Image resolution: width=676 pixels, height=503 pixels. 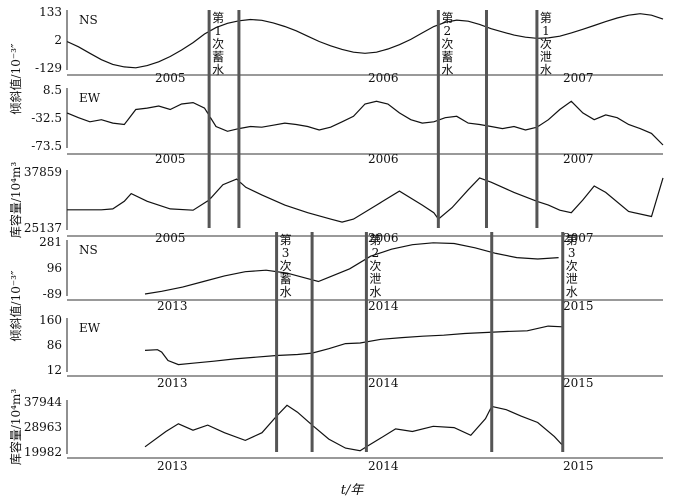 I want to click on y-tick-label: -129, so click(x=48, y=68).